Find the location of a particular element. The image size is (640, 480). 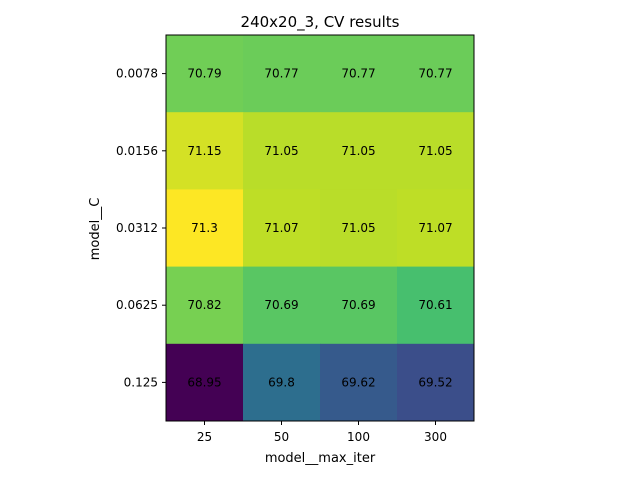

y-tick-label: 0.0312 is located at coordinates (137, 228).